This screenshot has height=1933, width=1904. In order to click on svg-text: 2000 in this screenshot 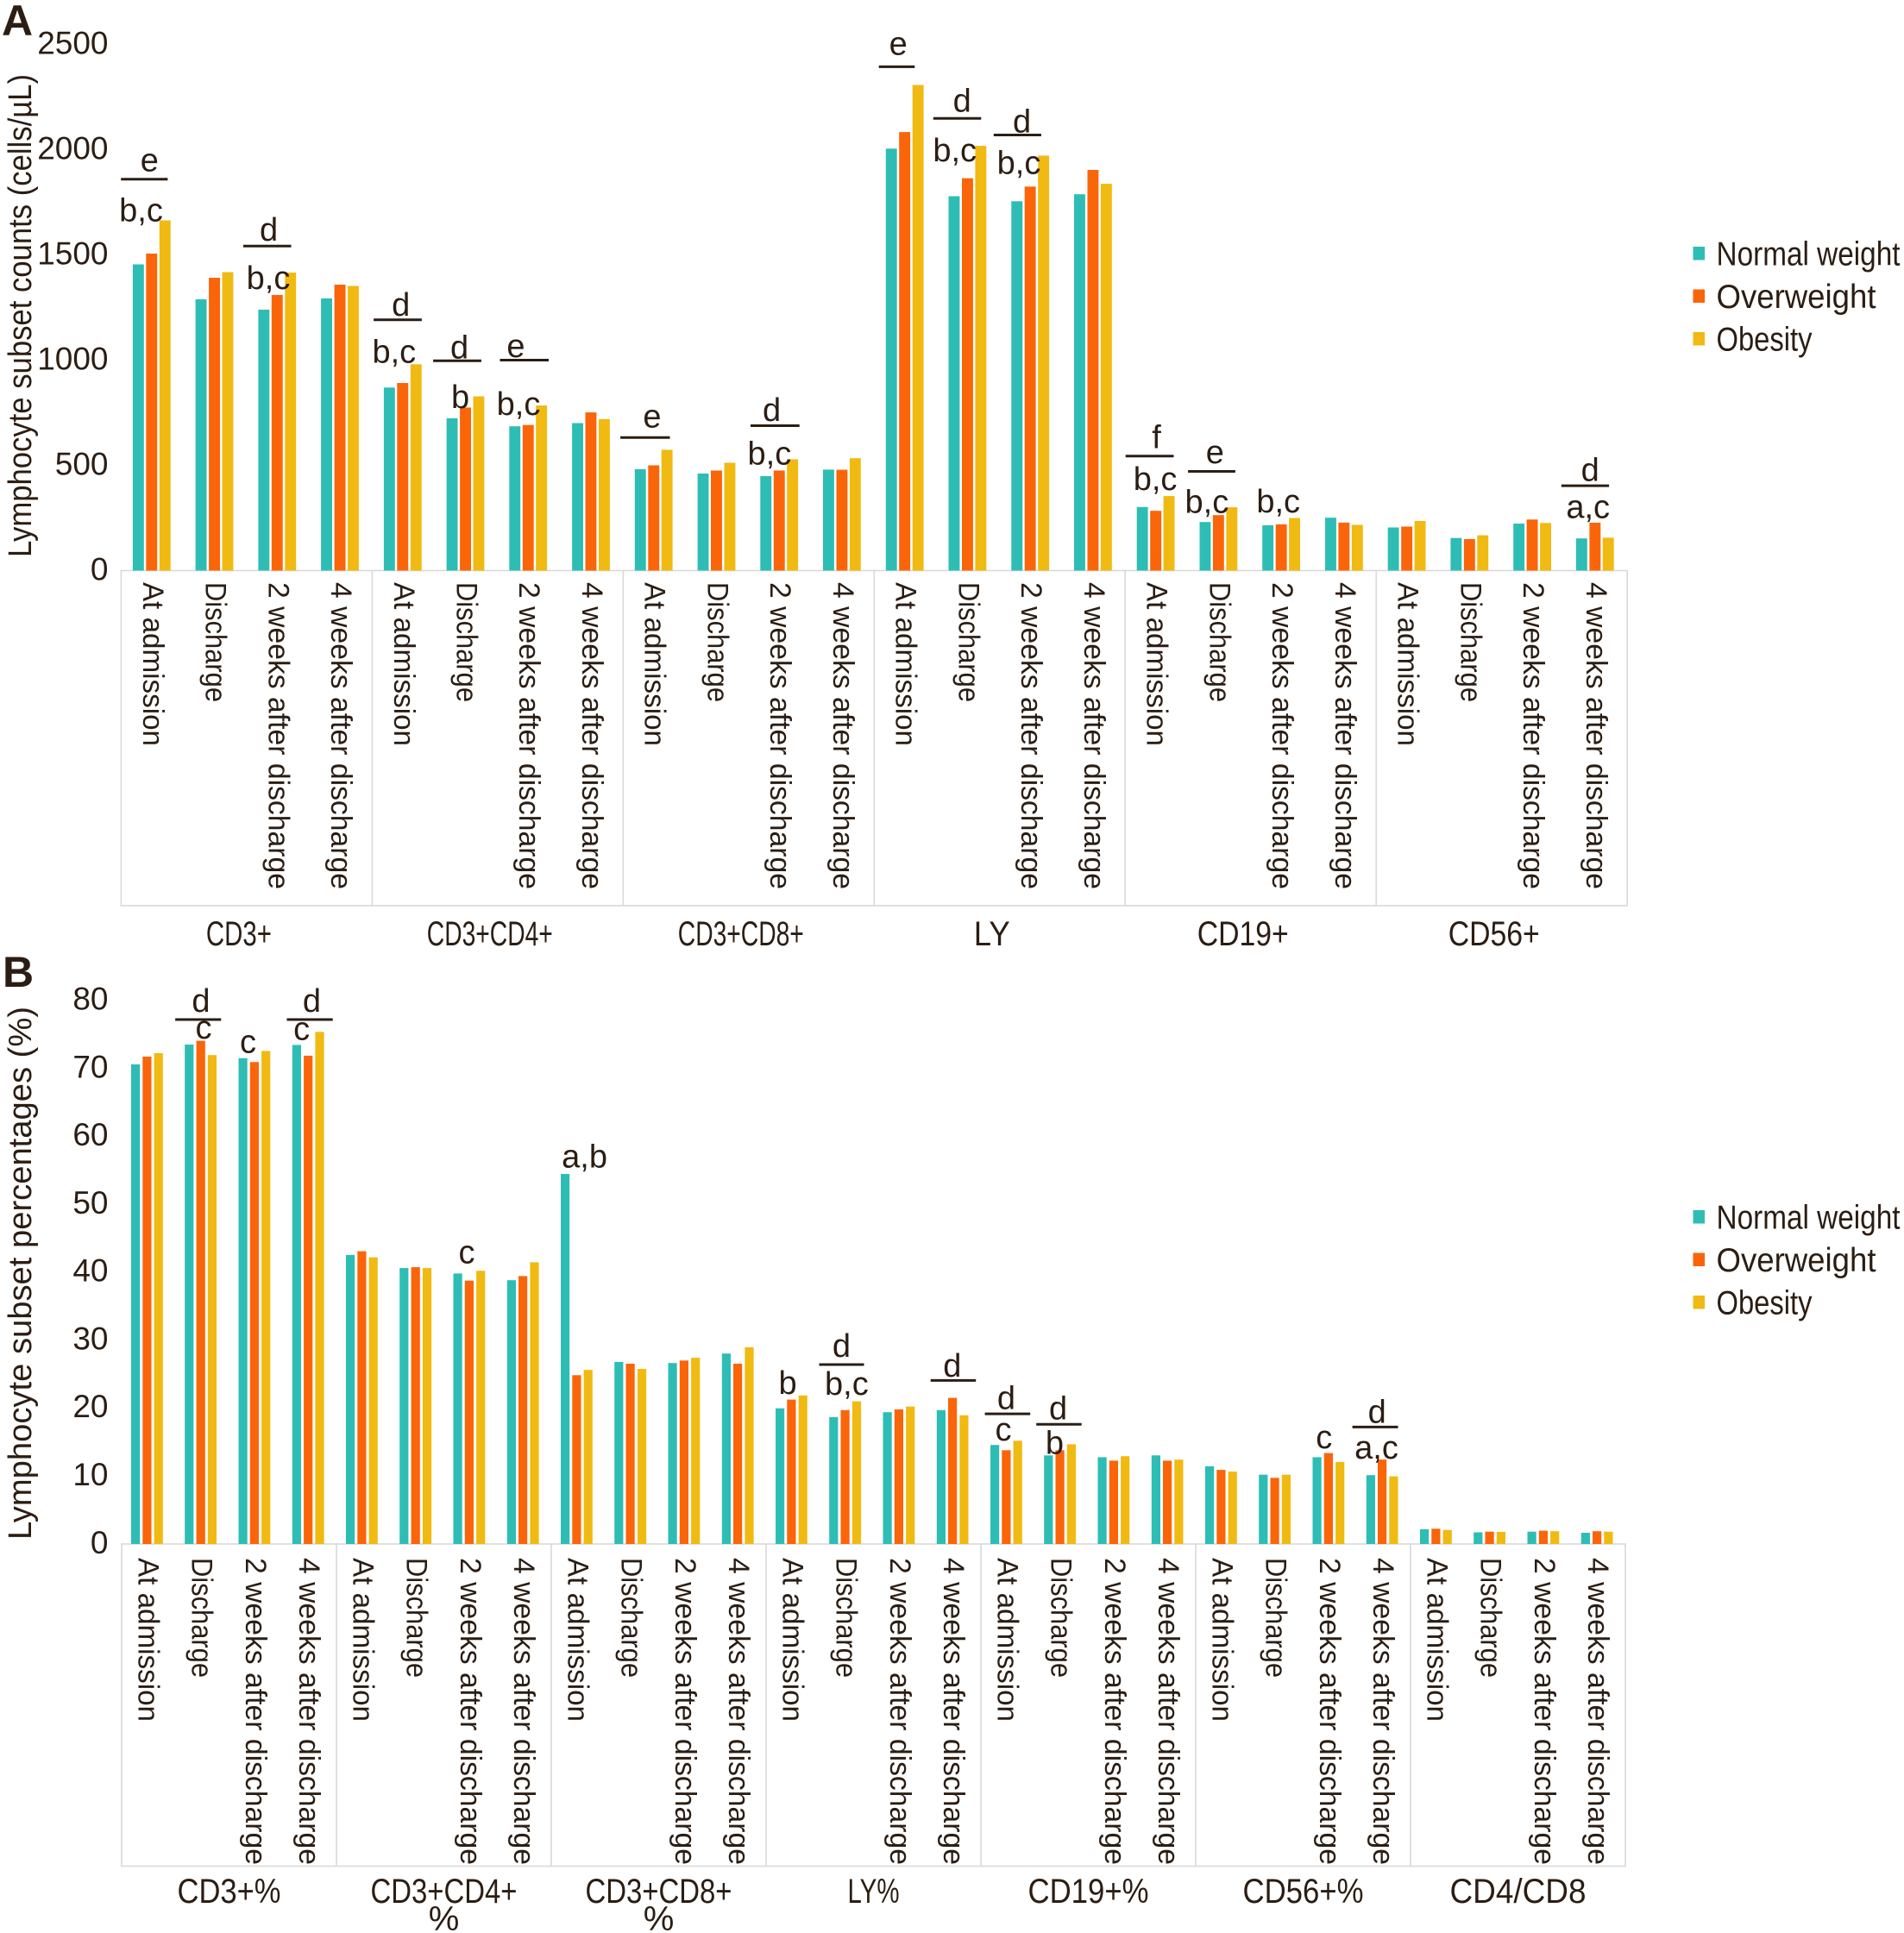, I will do `click(72, 148)`.